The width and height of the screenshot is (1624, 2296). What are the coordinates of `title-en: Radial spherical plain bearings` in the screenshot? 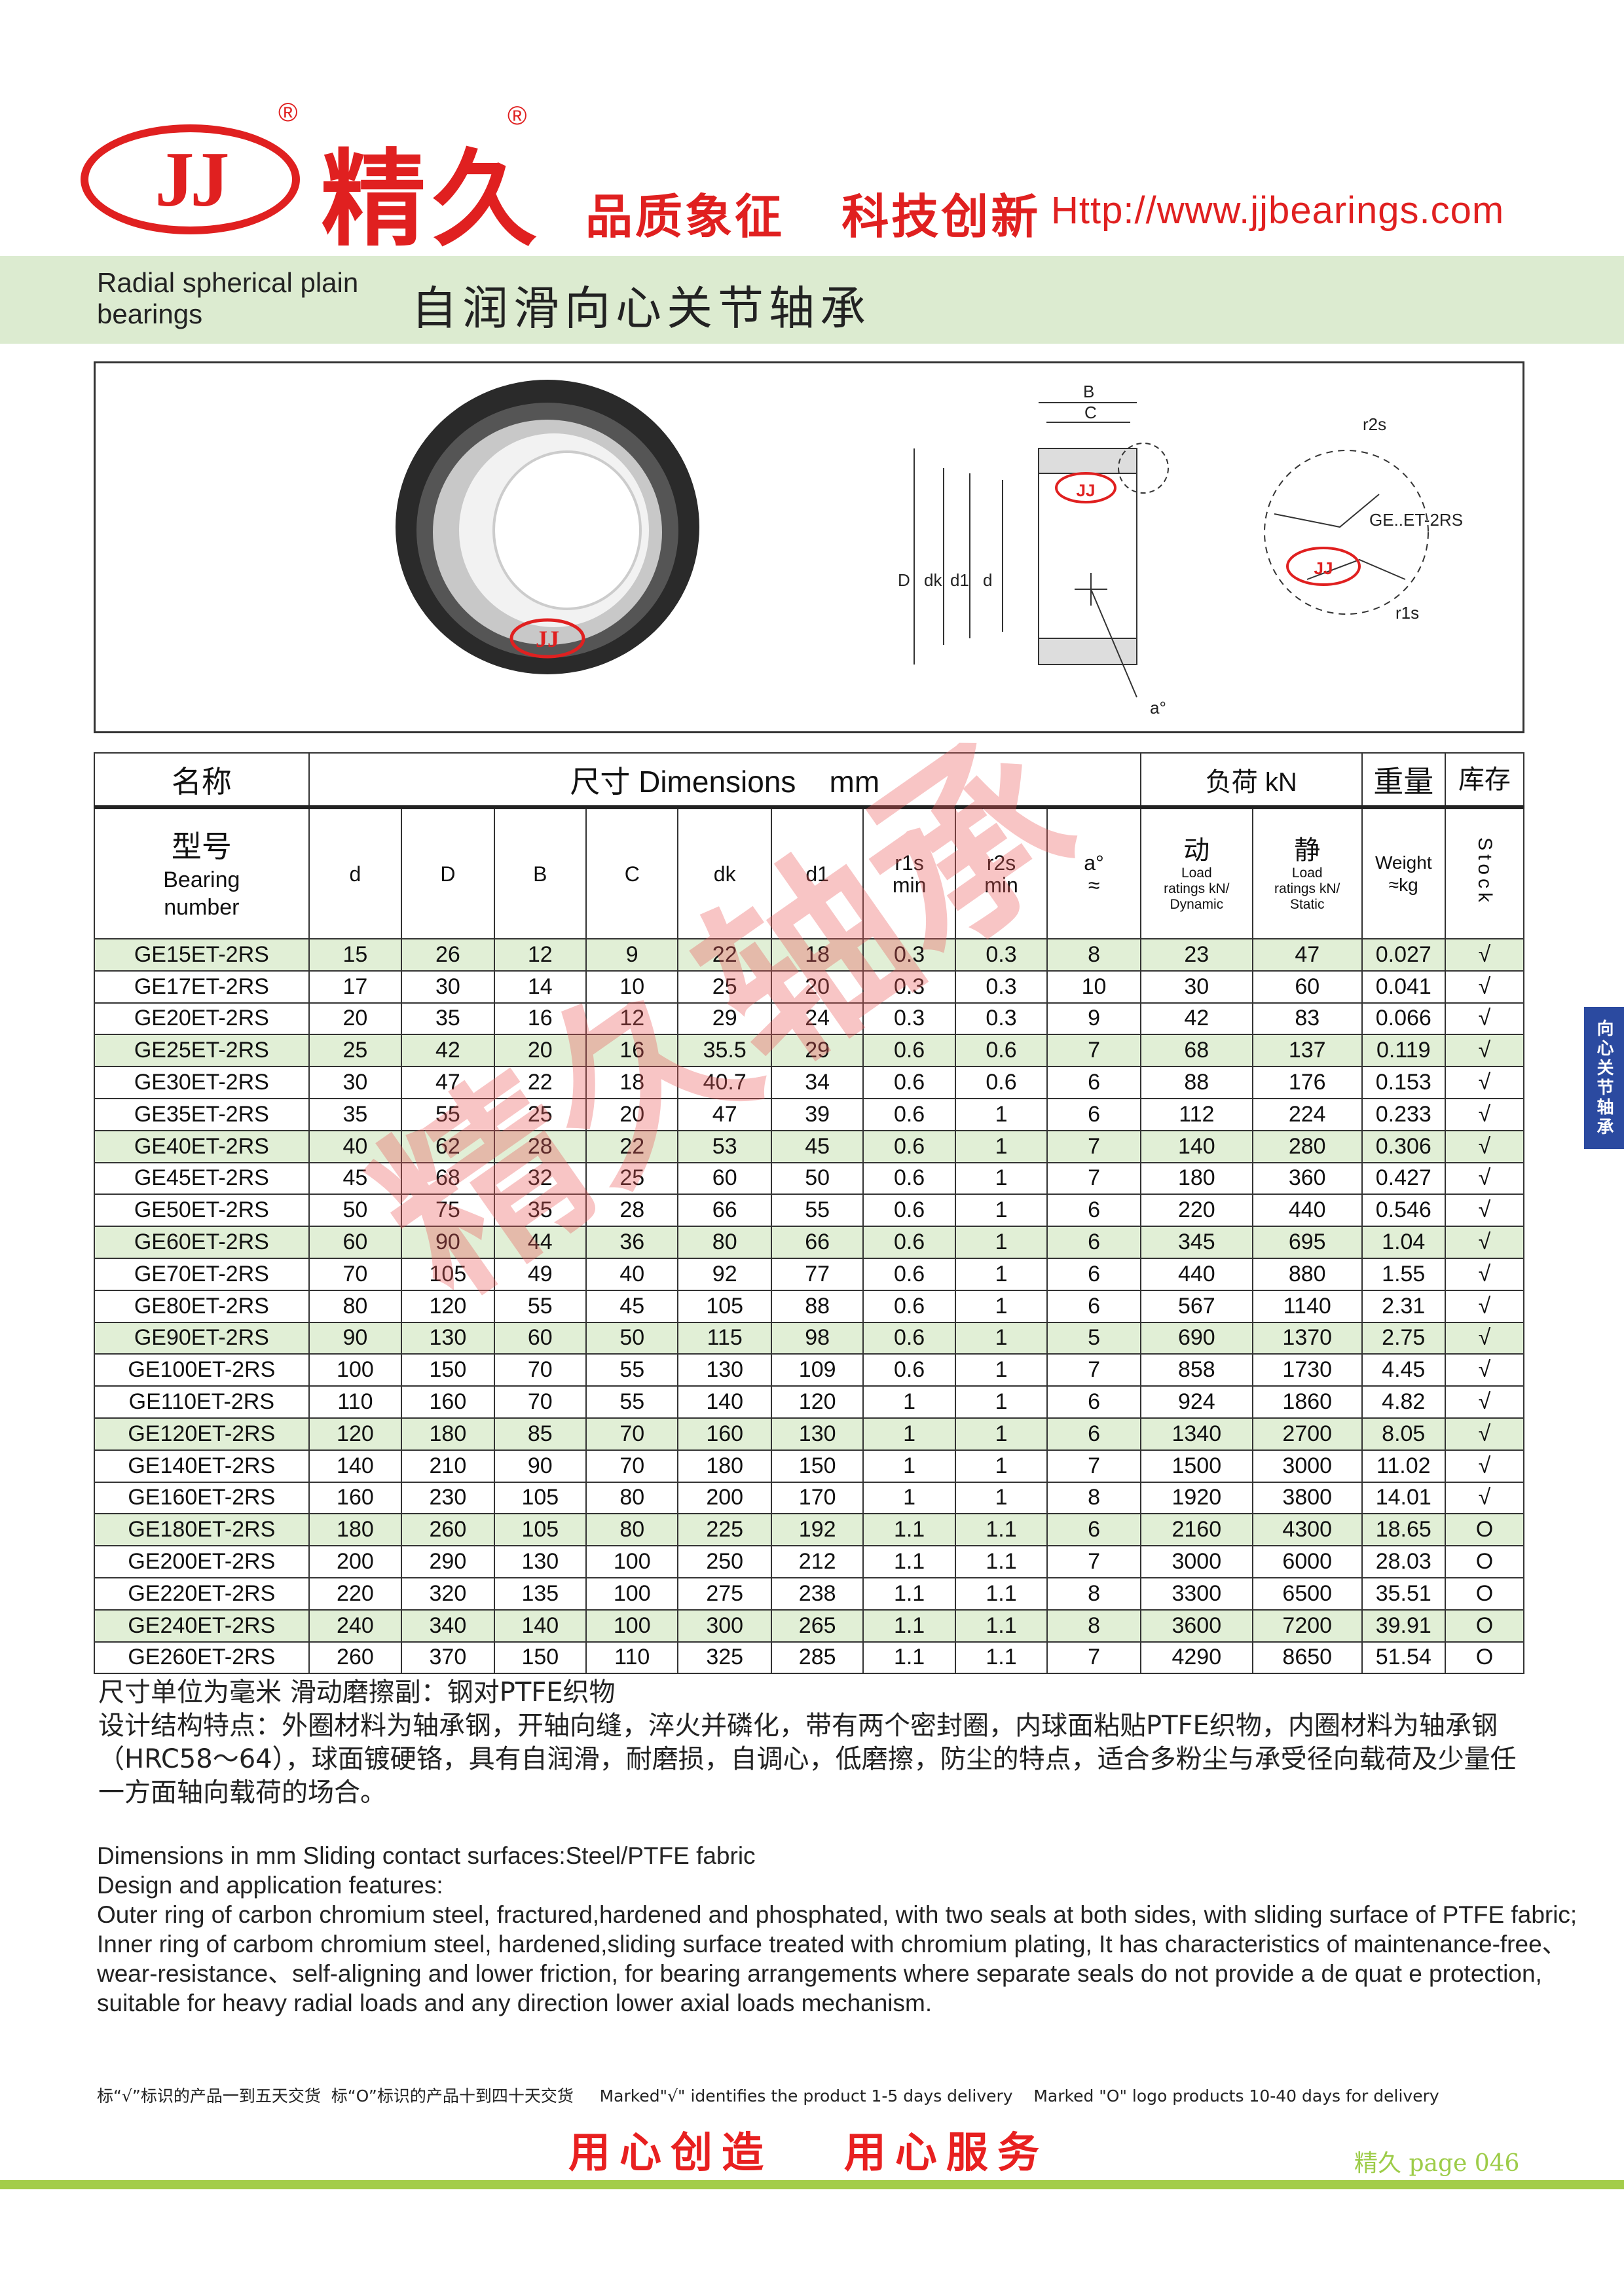 It's located at (228, 298).